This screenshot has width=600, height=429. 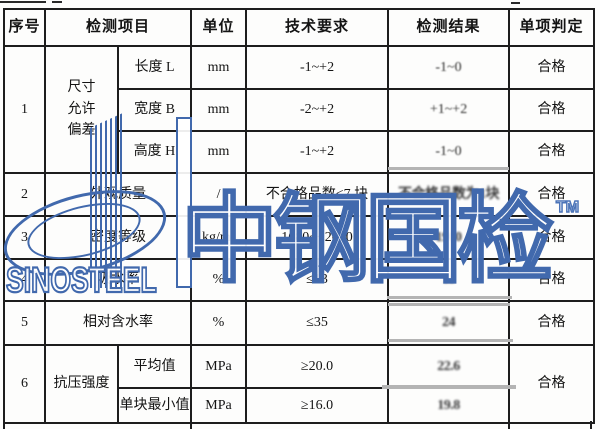 I want to click on table-header-row: 序号 检测项目 单位 技术要求 检测结果 单项判定, so click(x=299, y=27).